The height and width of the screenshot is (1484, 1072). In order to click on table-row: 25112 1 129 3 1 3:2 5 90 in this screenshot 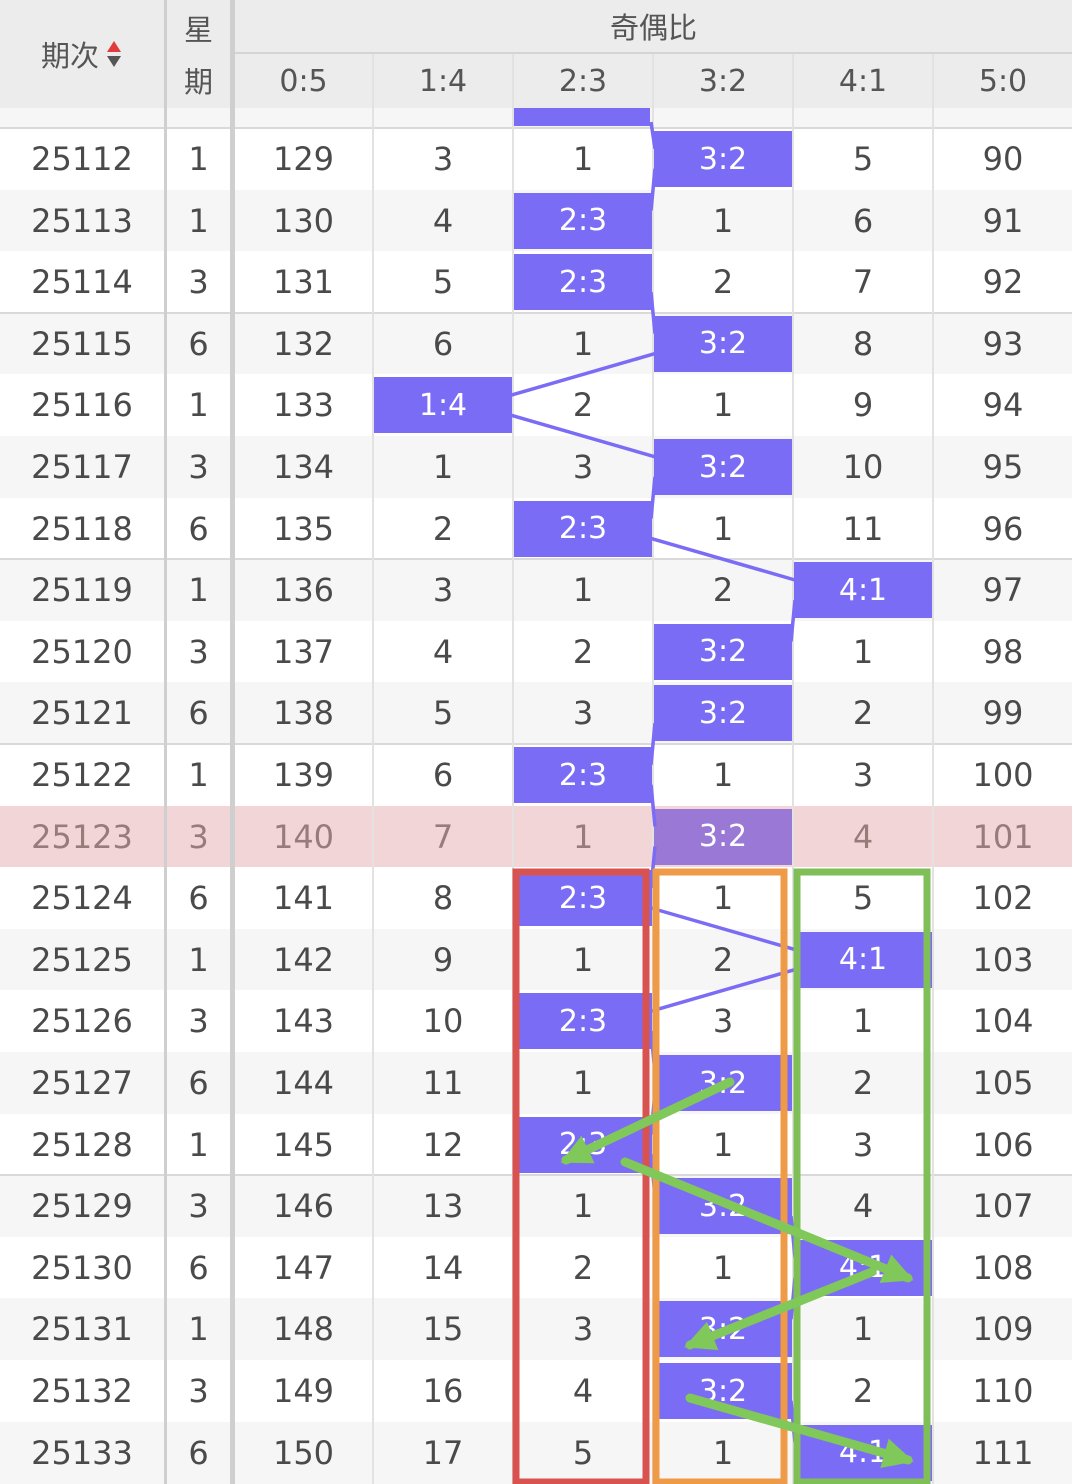, I will do `click(536, 159)`.